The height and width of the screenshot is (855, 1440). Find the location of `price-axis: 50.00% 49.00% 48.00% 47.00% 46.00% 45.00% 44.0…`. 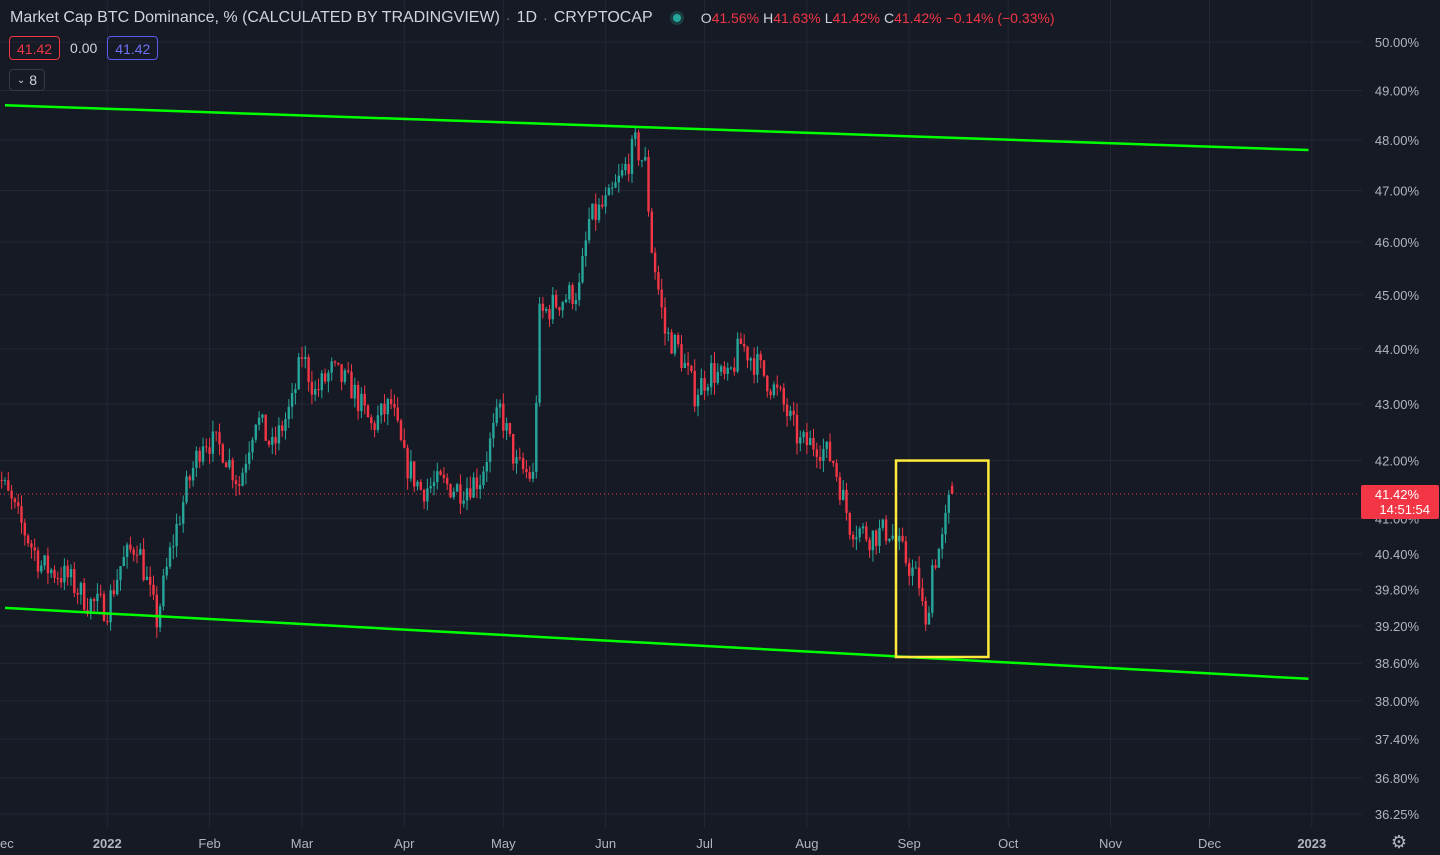

price-axis: 50.00% 49.00% 48.00% 47.00% 46.00% 45.00% 44.0… is located at coordinates (1397, 428).